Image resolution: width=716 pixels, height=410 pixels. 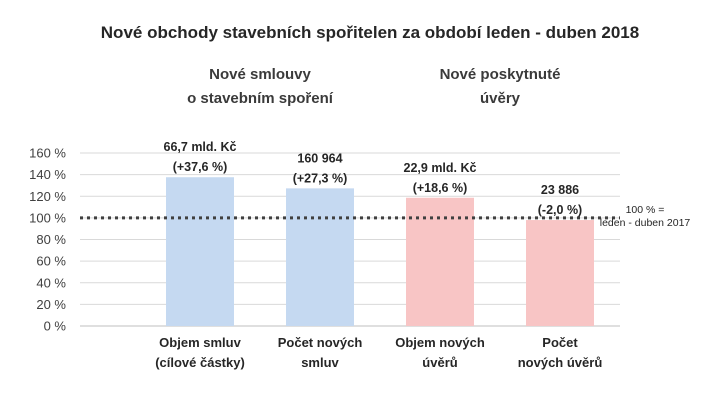 I want to click on reference-line-label: 100 % =, so click(x=645, y=210).